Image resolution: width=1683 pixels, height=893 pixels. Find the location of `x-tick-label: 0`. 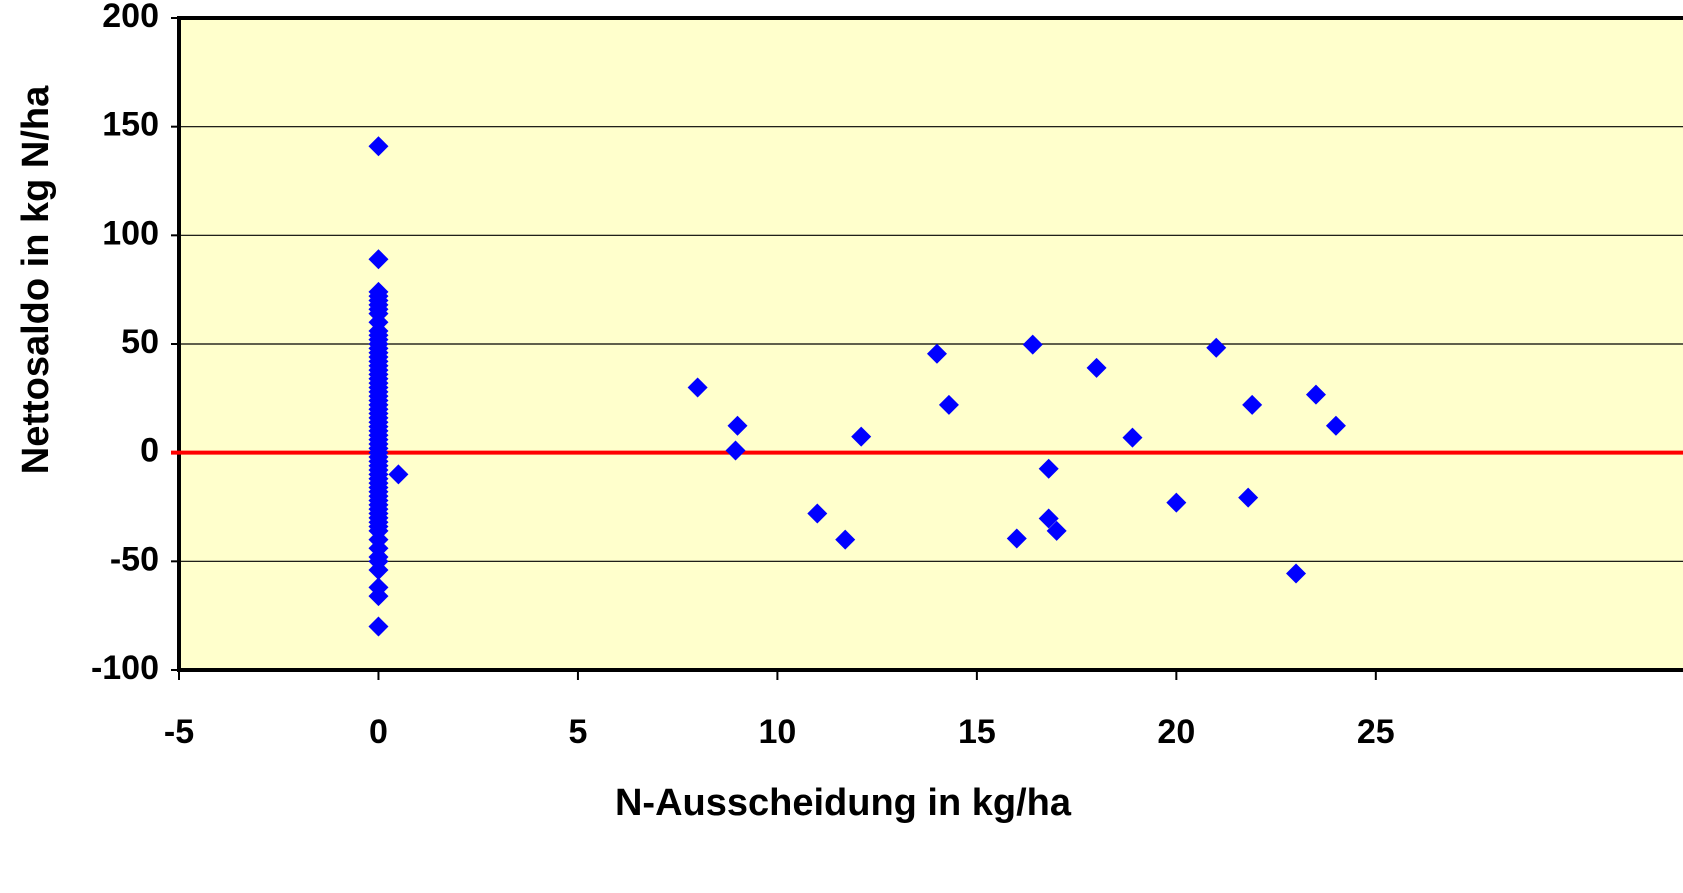

x-tick-label: 0 is located at coordinates (378, 732).